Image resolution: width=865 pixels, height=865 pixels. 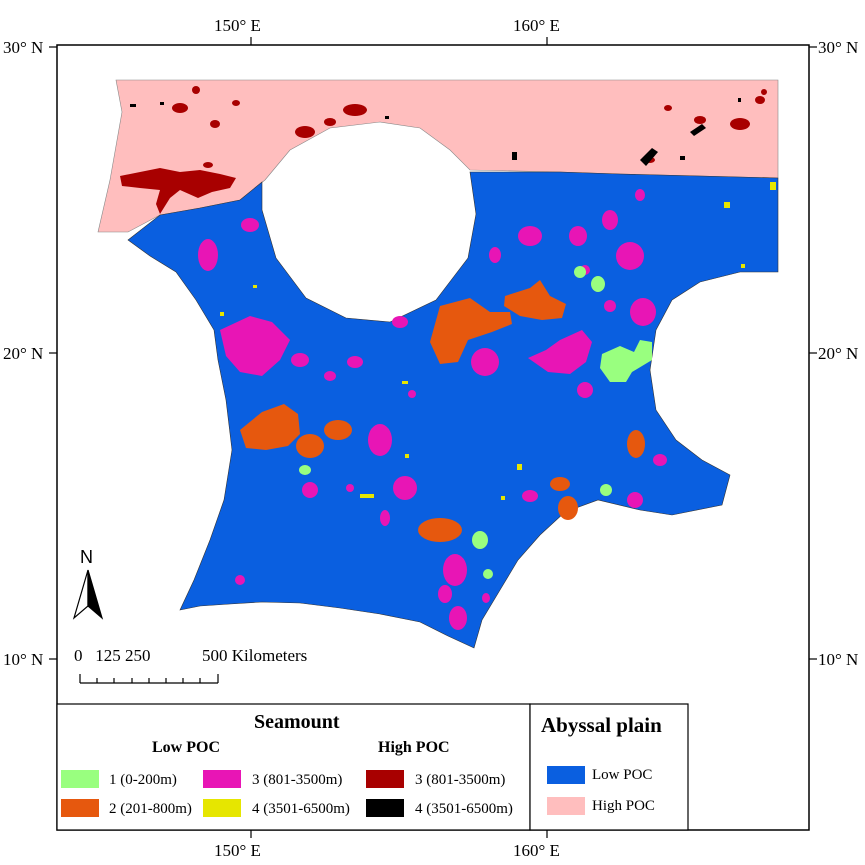 I want to click on legend-swatch-abyssal-high-poc, so click(x=566, y=806).